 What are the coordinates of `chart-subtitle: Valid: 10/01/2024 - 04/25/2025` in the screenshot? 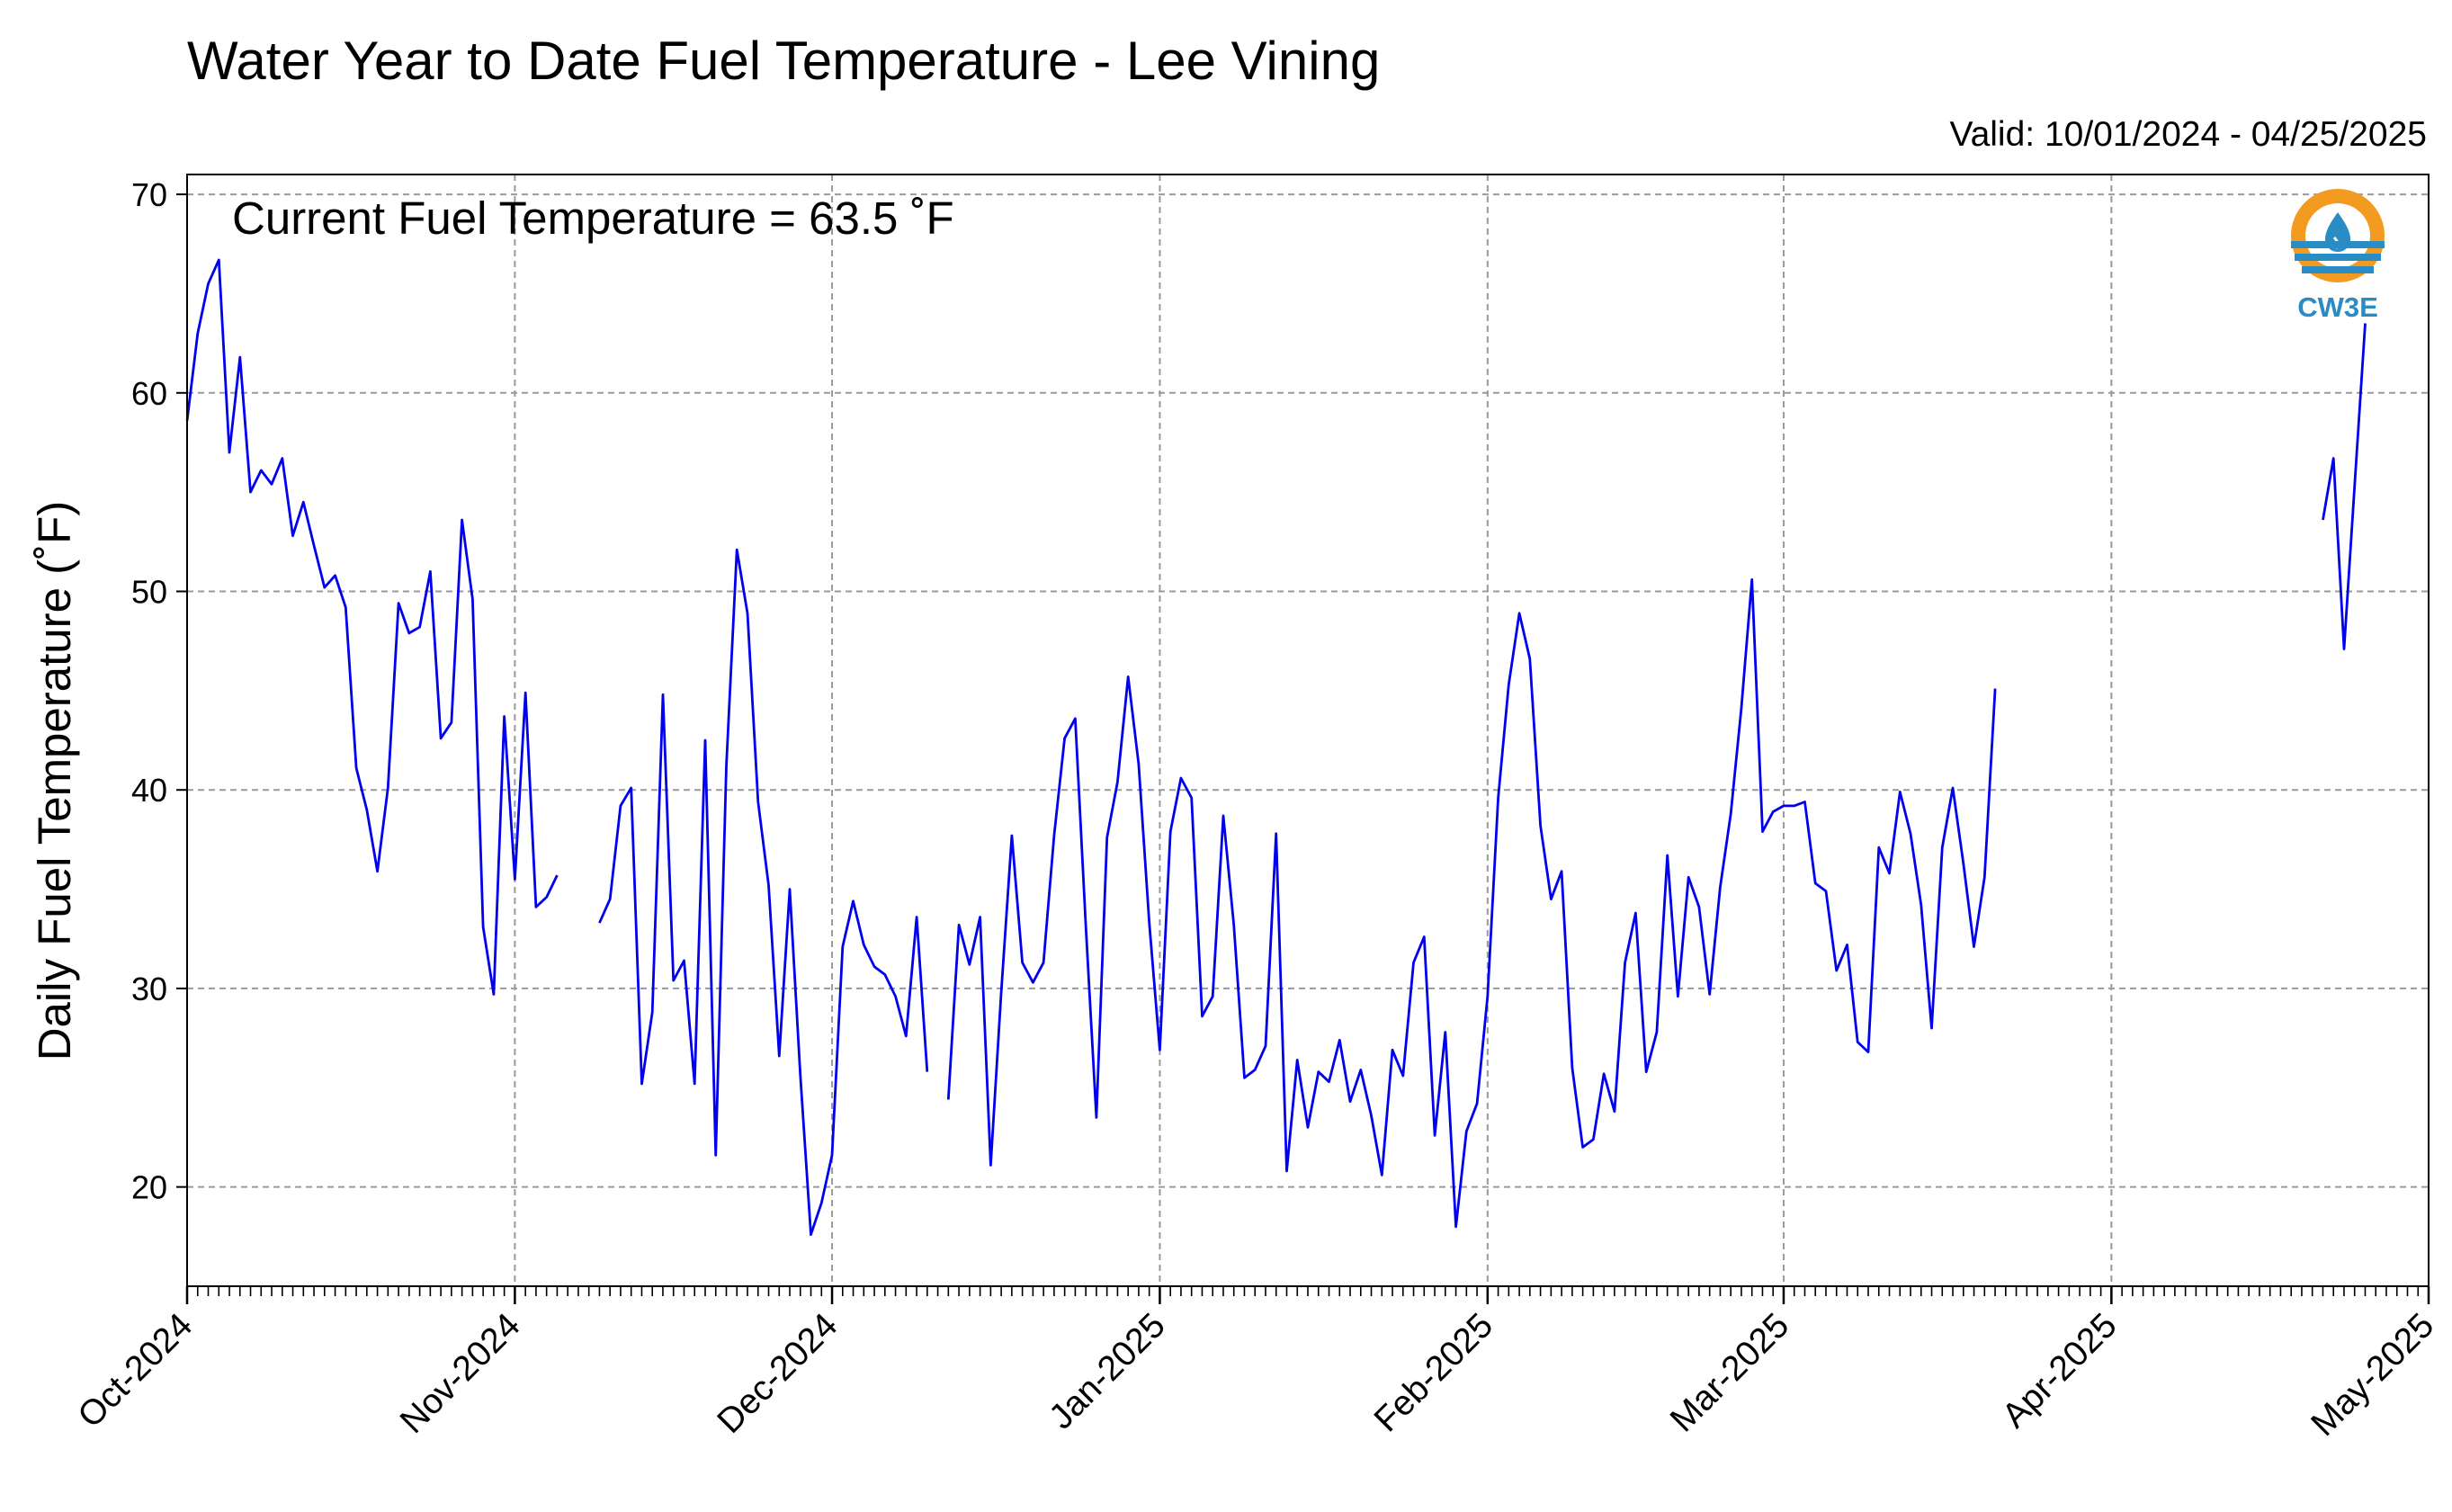 It's located at (2188, 134).